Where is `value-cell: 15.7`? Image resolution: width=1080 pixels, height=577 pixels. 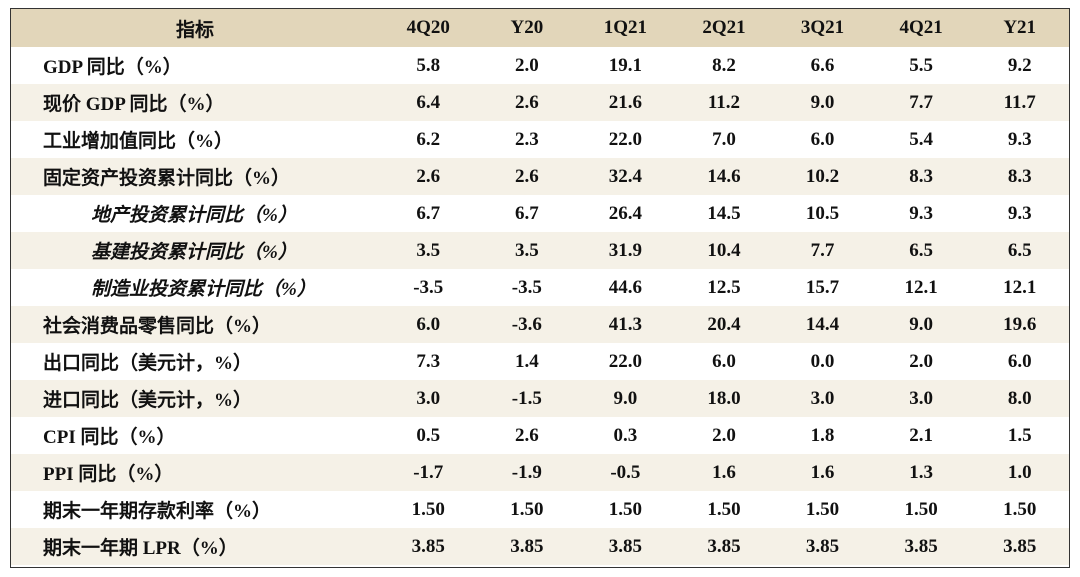 value-cell: 15.7 is located at coordinates (822, 287).